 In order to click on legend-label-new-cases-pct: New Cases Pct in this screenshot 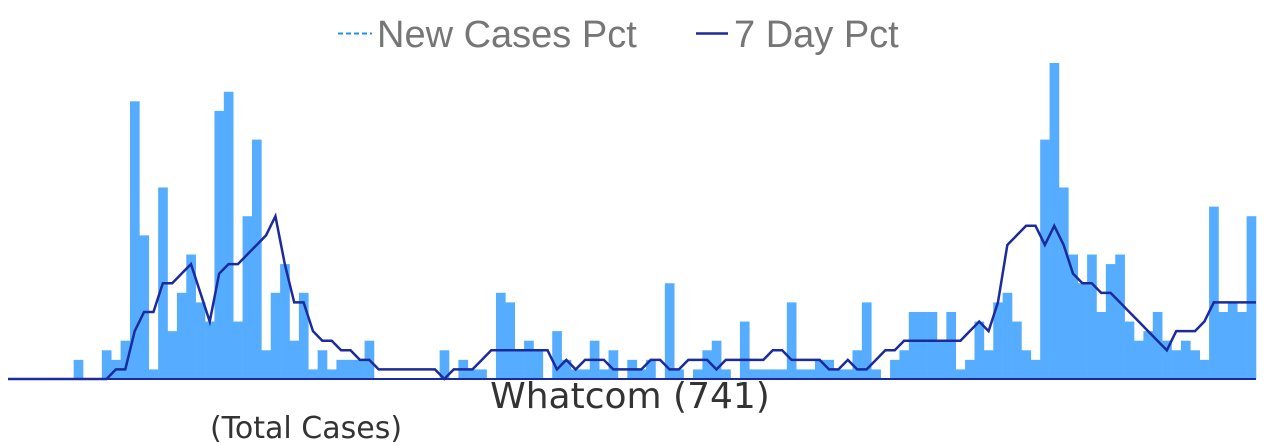, I will do `click(507, 35)`.